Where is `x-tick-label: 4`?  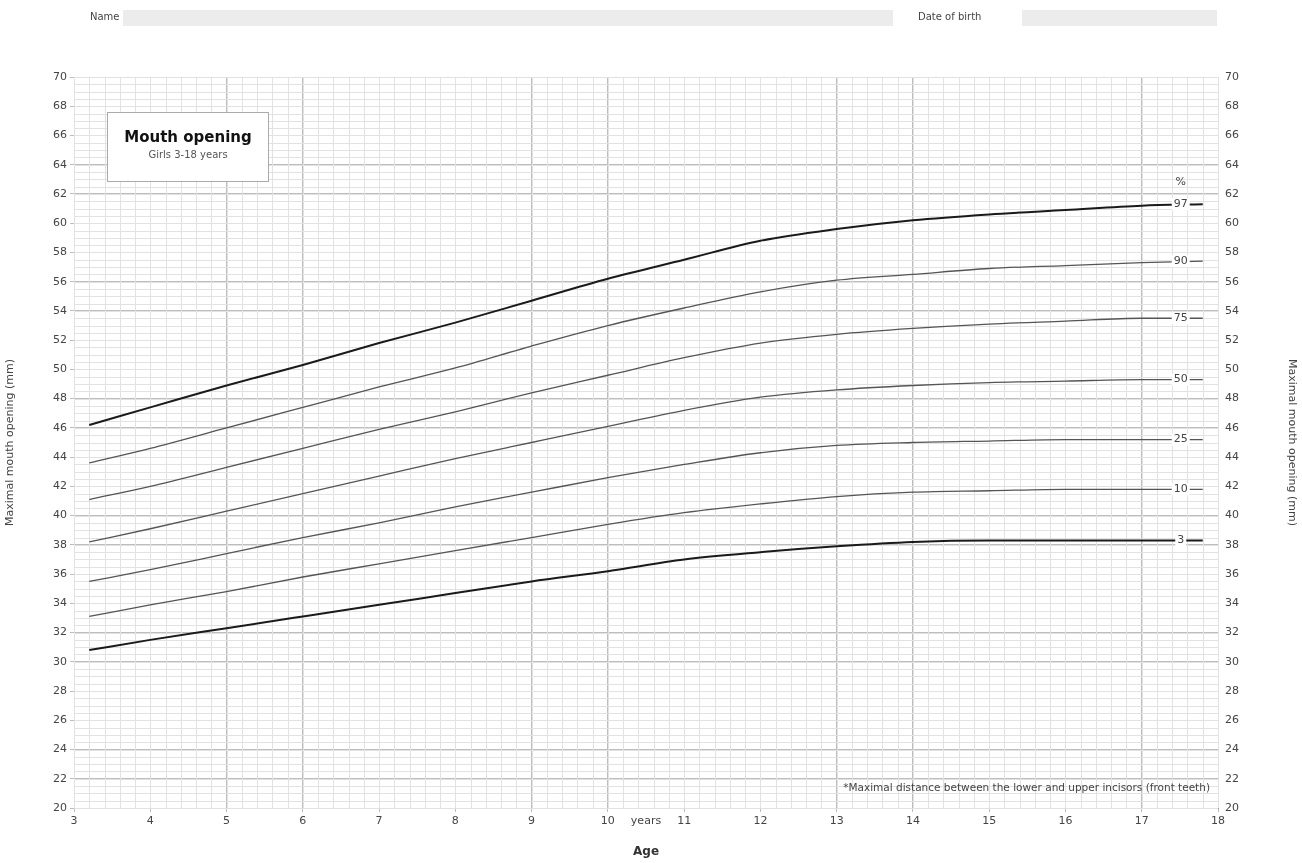
x-tick-label: 4 is located at coordinates (150, 821).